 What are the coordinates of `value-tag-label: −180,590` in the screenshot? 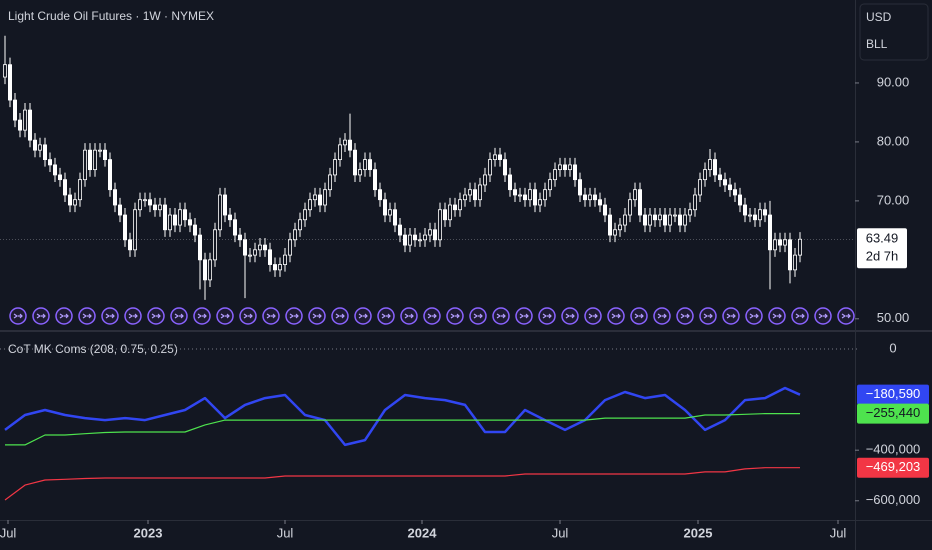 It's located at (893, 393).